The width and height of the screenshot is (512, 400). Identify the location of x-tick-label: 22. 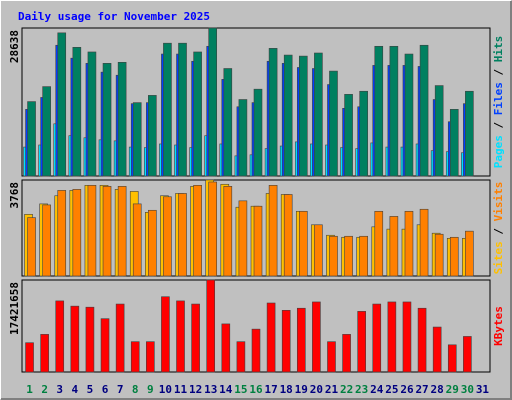
(346, 389).